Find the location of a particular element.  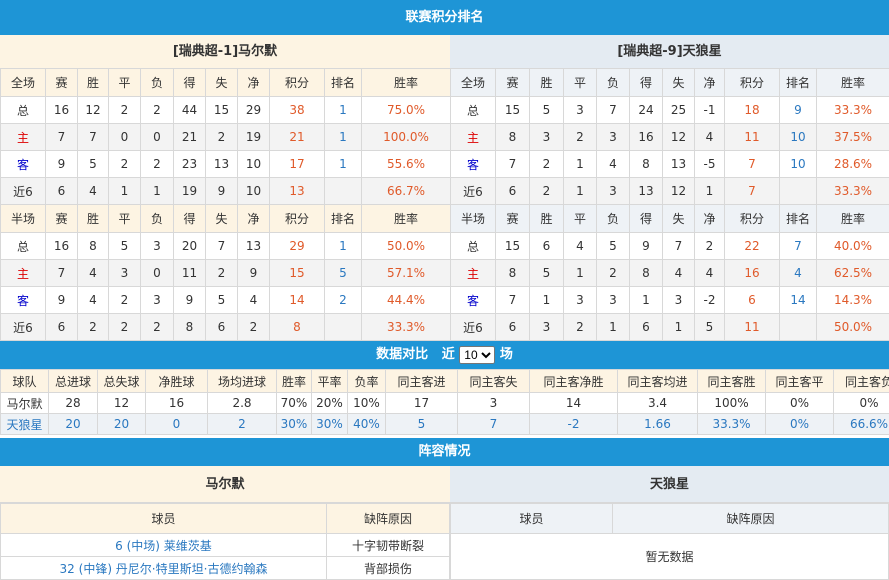

cell: 19 is located at coordinates (190, 191).